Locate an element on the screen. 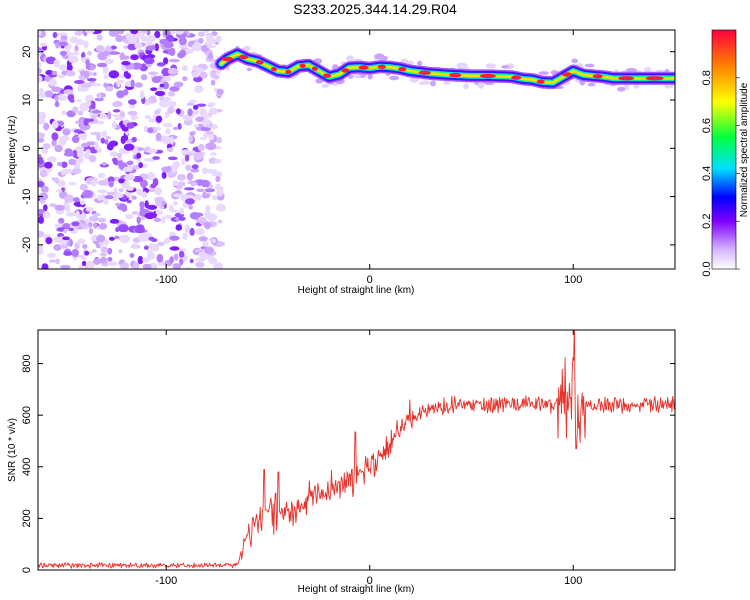 The height and width of the screenshot is (600, 750). snr-ytick-label: 800 is located at coordinates (27, 363).